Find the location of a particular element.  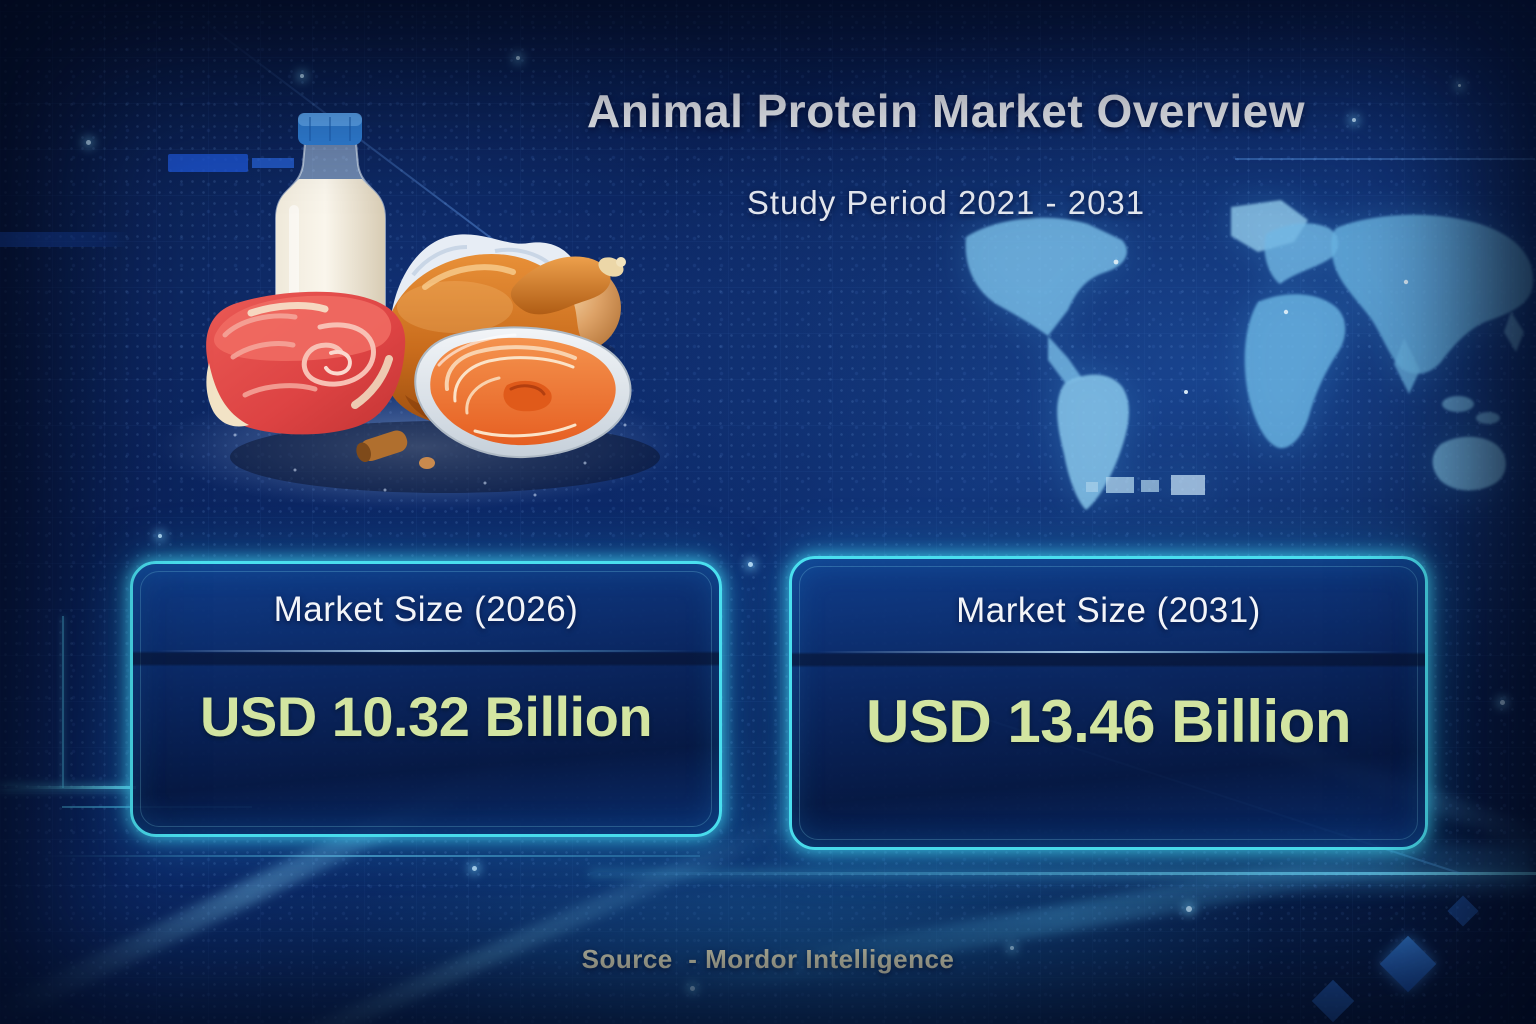

salmon-steak-illustration is located at coordinates (523, 392).